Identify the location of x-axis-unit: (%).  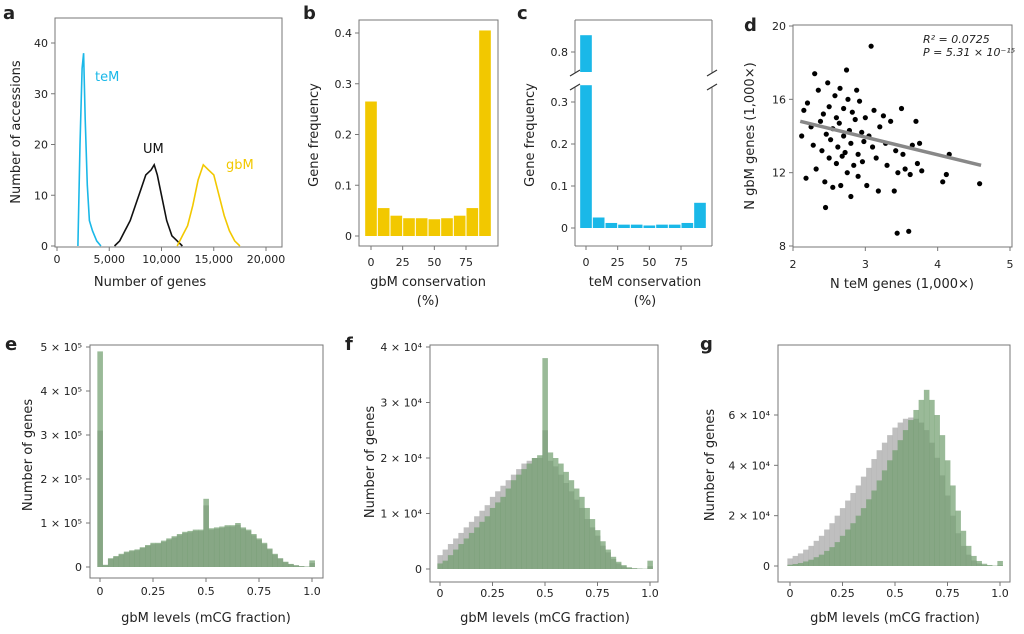
(428, 301).